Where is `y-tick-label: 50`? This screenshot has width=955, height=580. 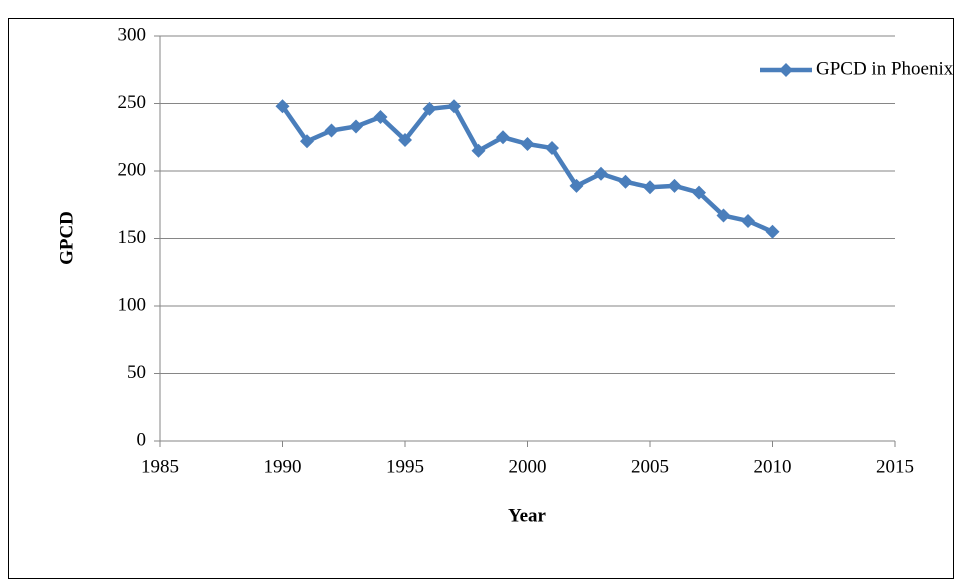
y-tick-label: 50 is located at coordinates (136, 372).